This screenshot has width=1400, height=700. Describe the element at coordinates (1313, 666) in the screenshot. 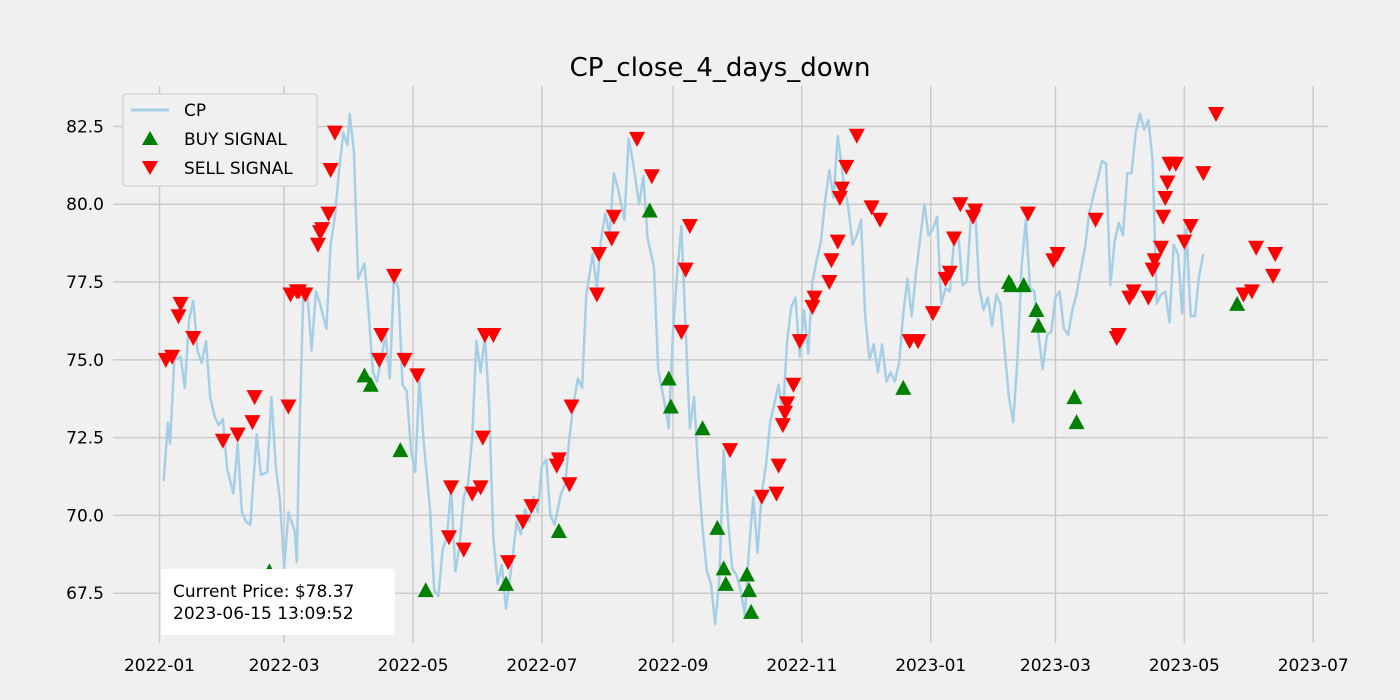

I see `x-tick-label: 2023-07` at that location.